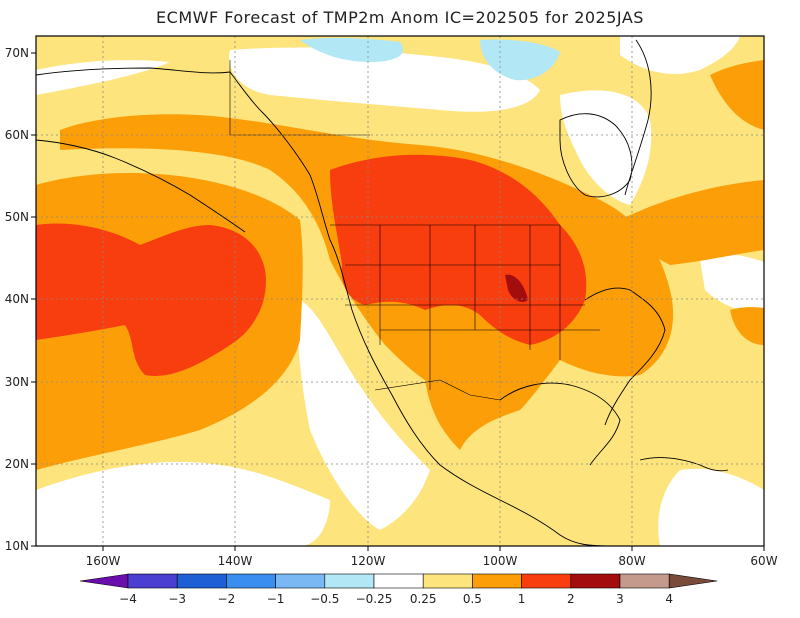  Describe the element at coordinates (747, 326) in the screenshot. I see `warm-region-atlantic-east` at that location.